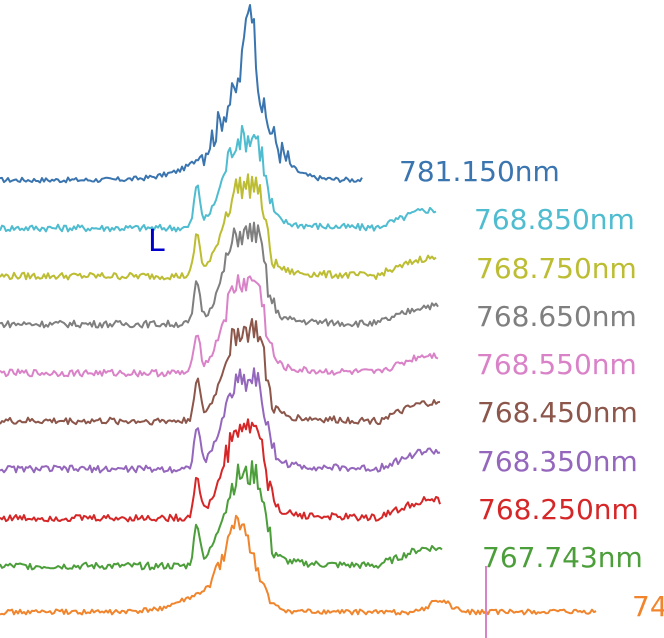 The image size is (664, 638). I want to click on series-label-1: 768.850nm, so click(554, 219).